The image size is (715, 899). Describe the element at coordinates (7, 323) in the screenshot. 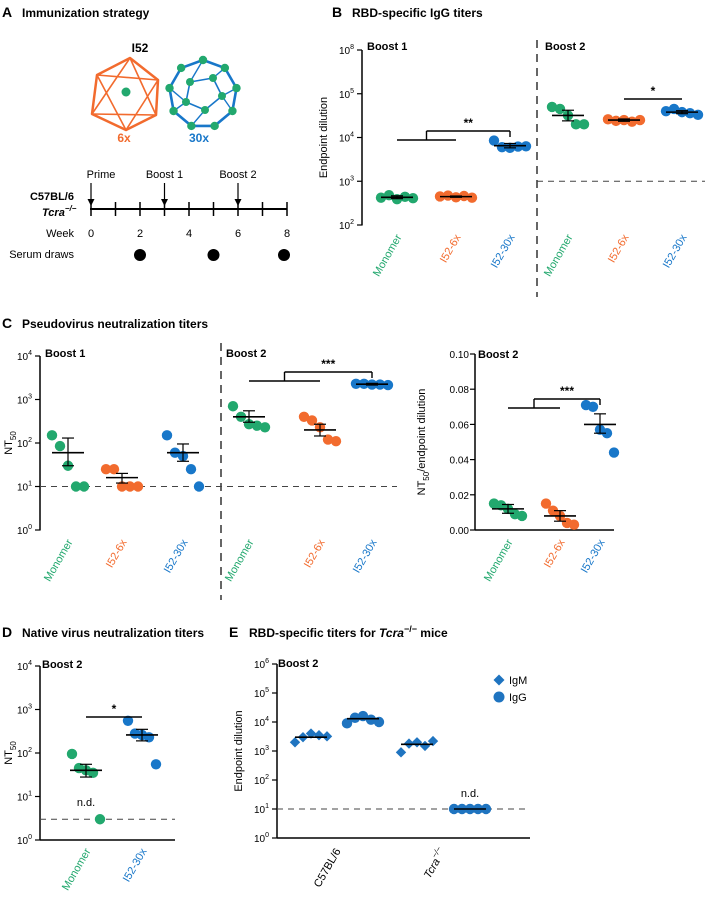

I see `panel-c-label: C` at that location.